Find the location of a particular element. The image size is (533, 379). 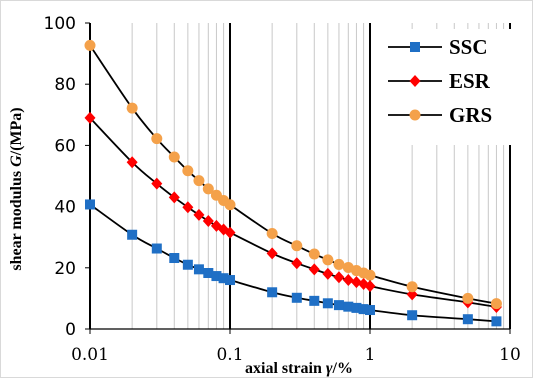

legend-marker-esr is located at coordinates (415, 81).